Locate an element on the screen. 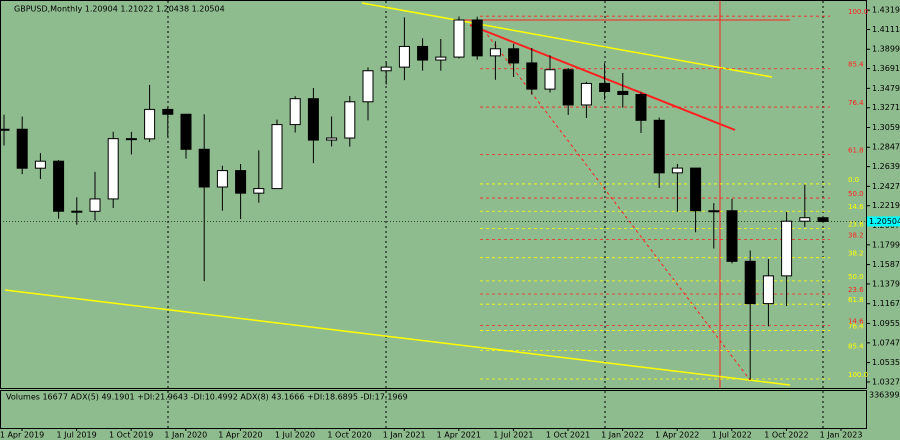  y-tick-label: 1.34790 is located at coordinates (886, 88).